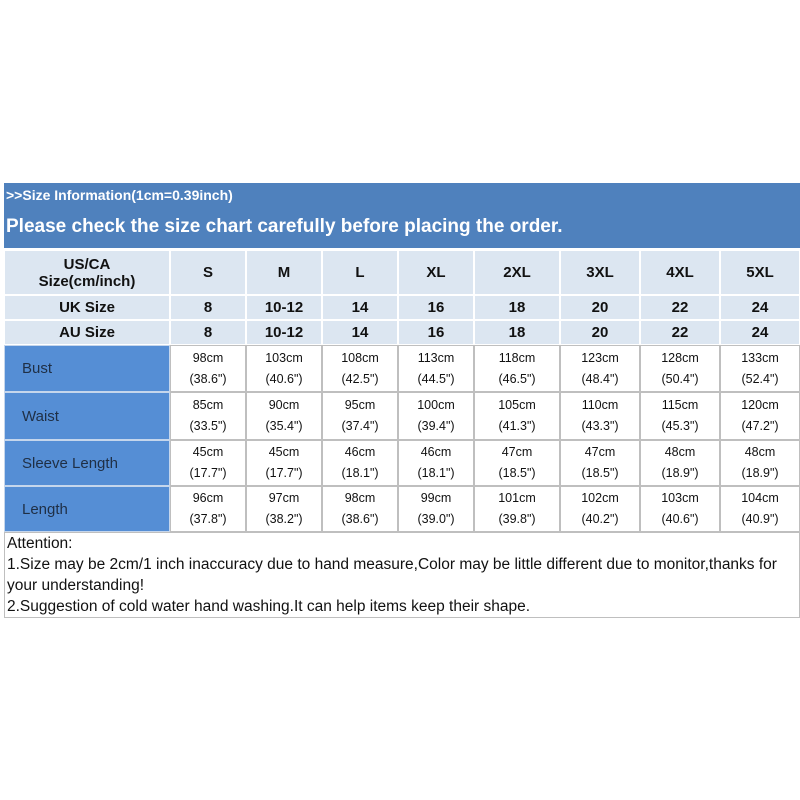 The image size is (800, 800). Describe the element at coordinates (680, 368) in the screenshot. I see `value-cell: 128cm (50.4")` at that location.